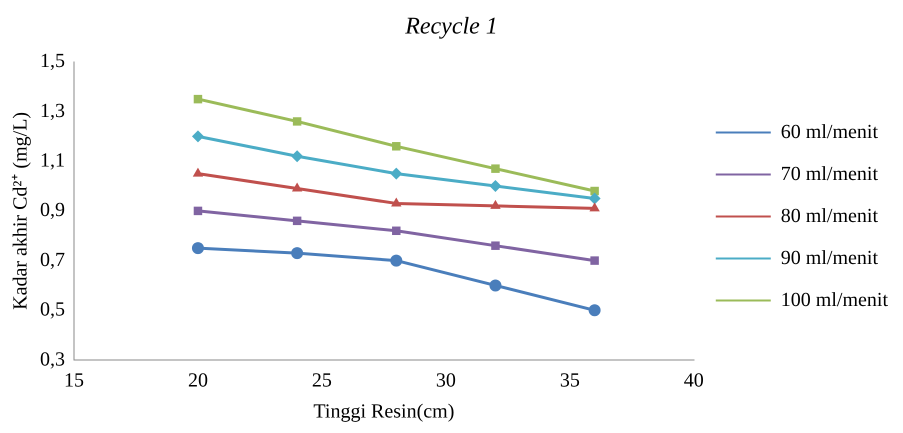 Image resolution: width=903 pixels, height=433 pixels. I want to click on legend-label: 60 ml/menit, so click(829, 131).